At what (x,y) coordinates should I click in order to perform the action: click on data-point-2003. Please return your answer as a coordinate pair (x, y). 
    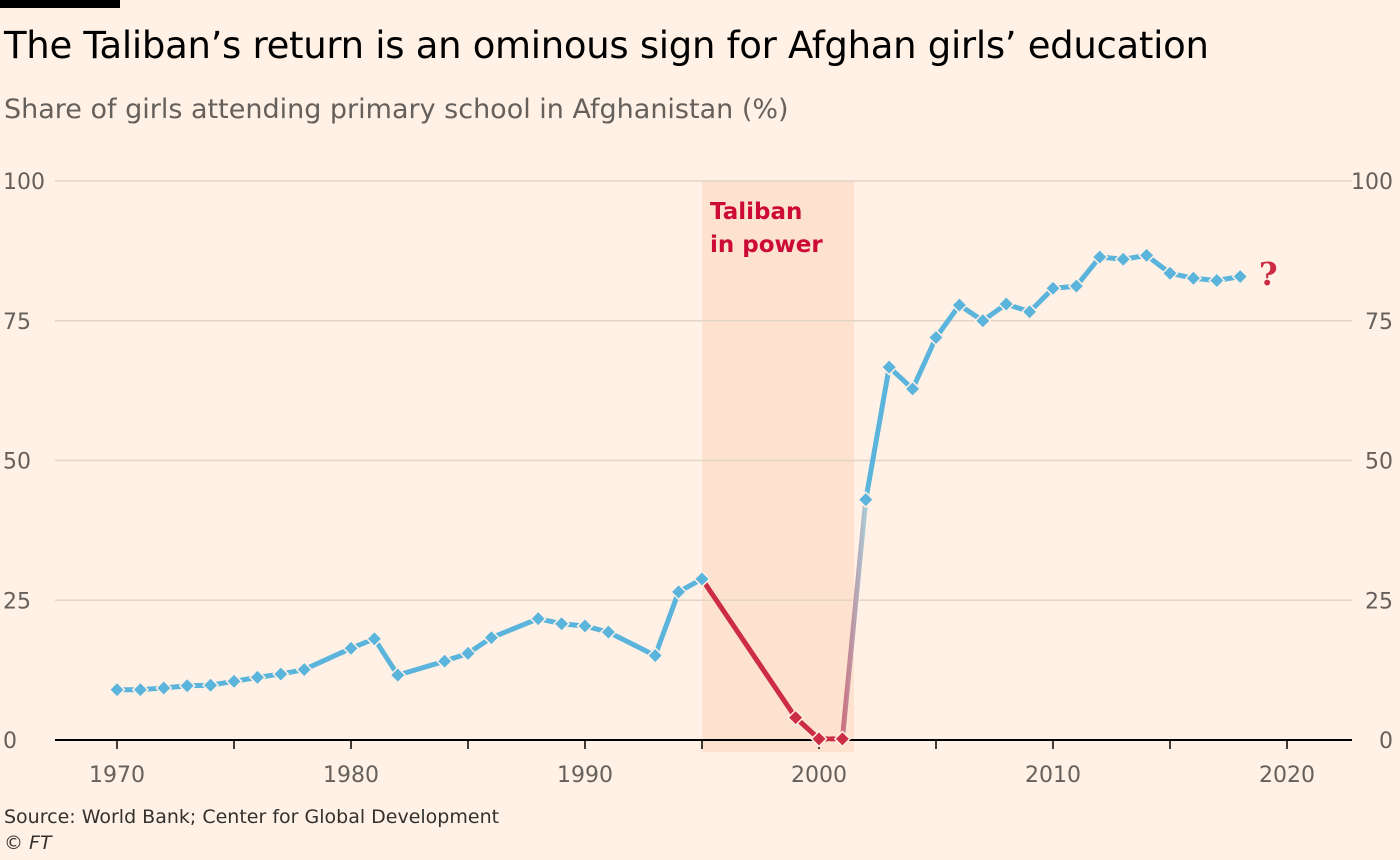
    Looking at the image, I should click on (889, 367).